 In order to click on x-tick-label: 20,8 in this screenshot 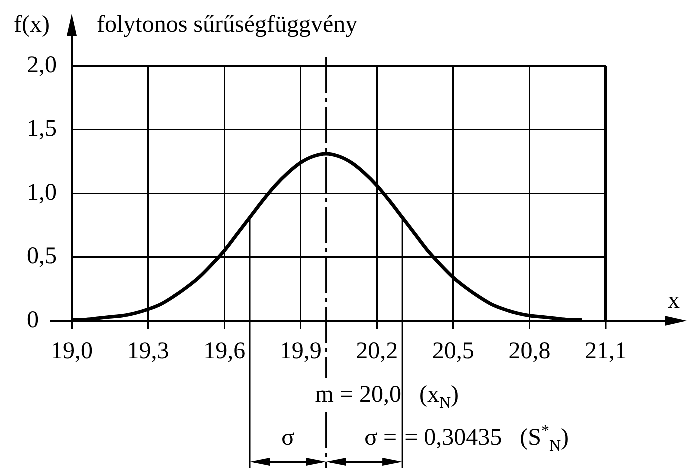, I will do `click(529, 351)`.